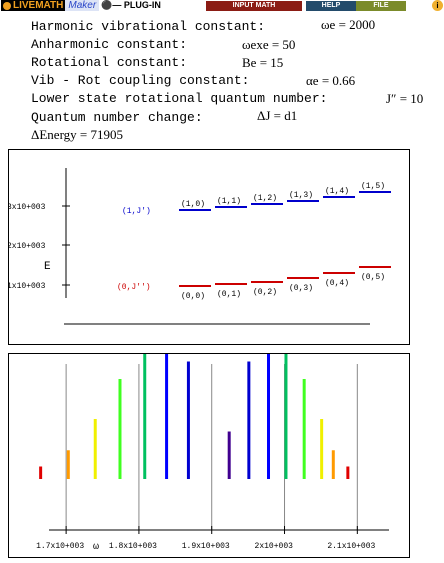  I want to click on lower-state-label: (0,J''), so click(134, 287).